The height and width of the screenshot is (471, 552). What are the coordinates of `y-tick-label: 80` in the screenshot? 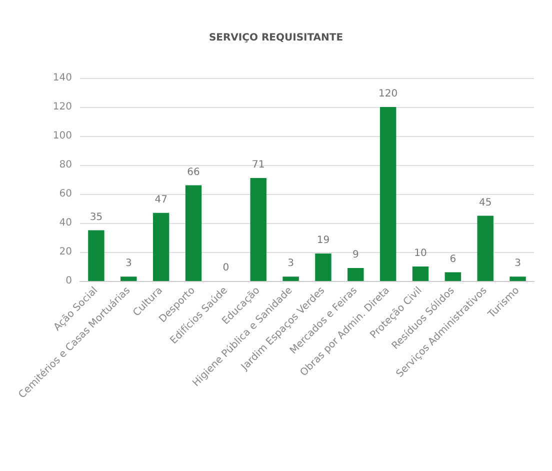 It's located at (65, 165).